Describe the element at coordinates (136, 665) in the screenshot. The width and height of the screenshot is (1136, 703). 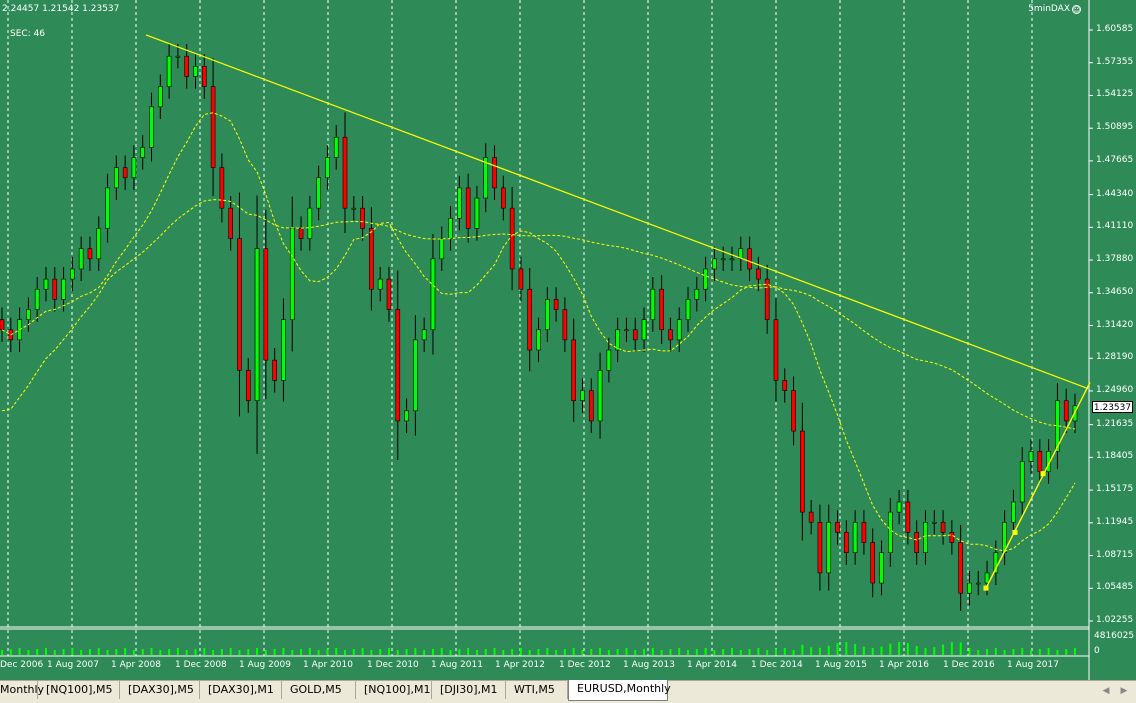
I see `date-label: 1 Apr 2008` at that location.